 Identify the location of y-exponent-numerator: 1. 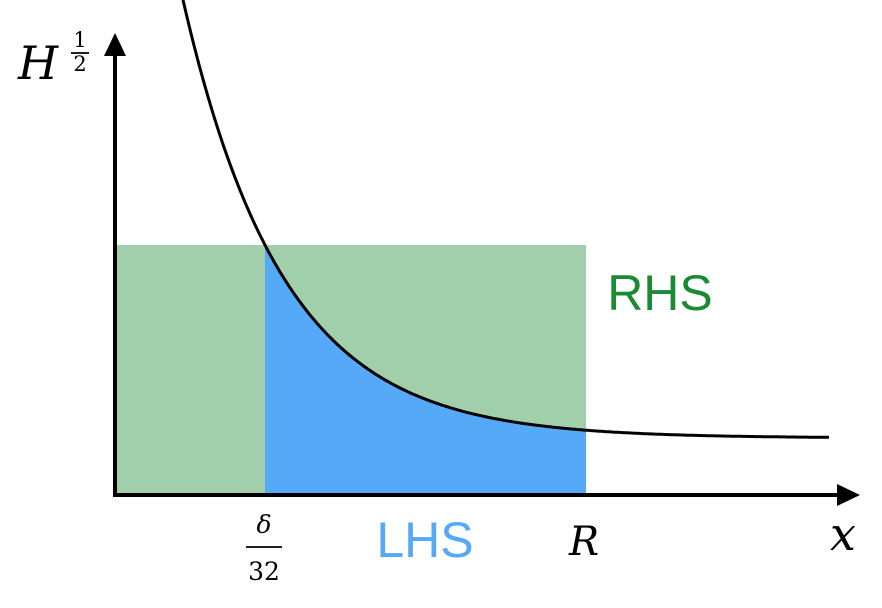
(79, 40).